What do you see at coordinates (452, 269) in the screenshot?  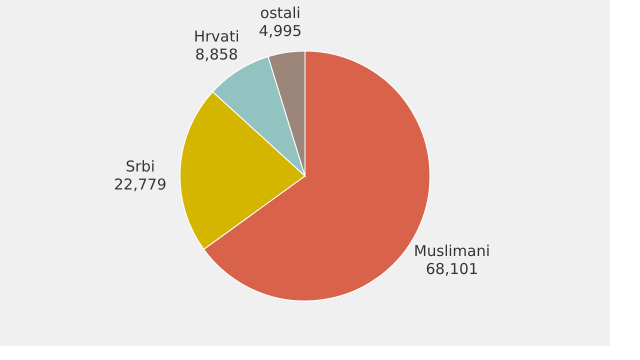 I see `data-label: 68,101` at bounding box center [452, 269].